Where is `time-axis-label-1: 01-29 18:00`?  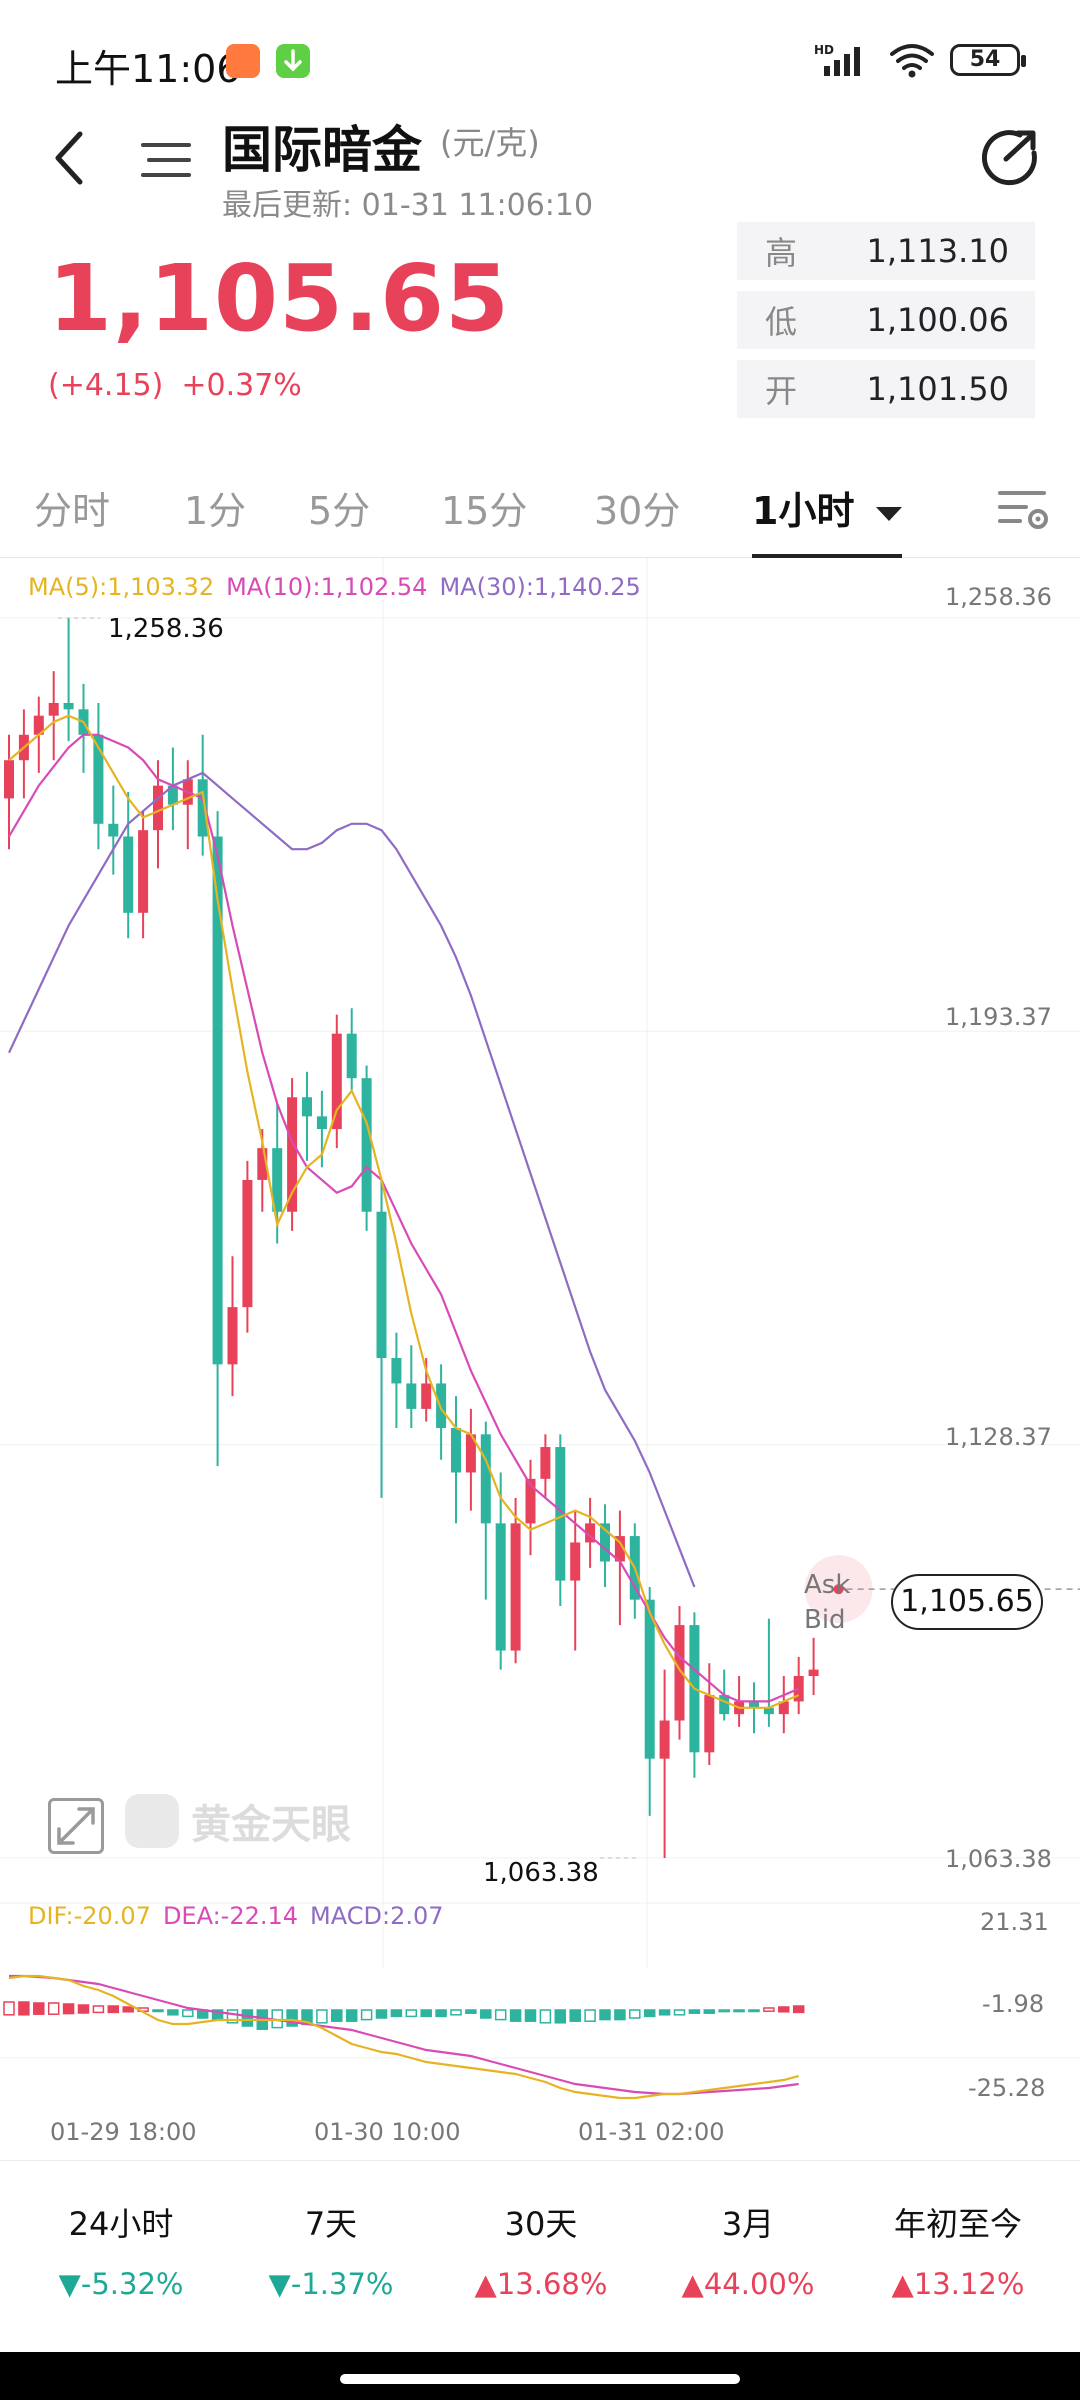 time-axis-label-1: 01-29 18:00 is located at coordinates (123, 2132).